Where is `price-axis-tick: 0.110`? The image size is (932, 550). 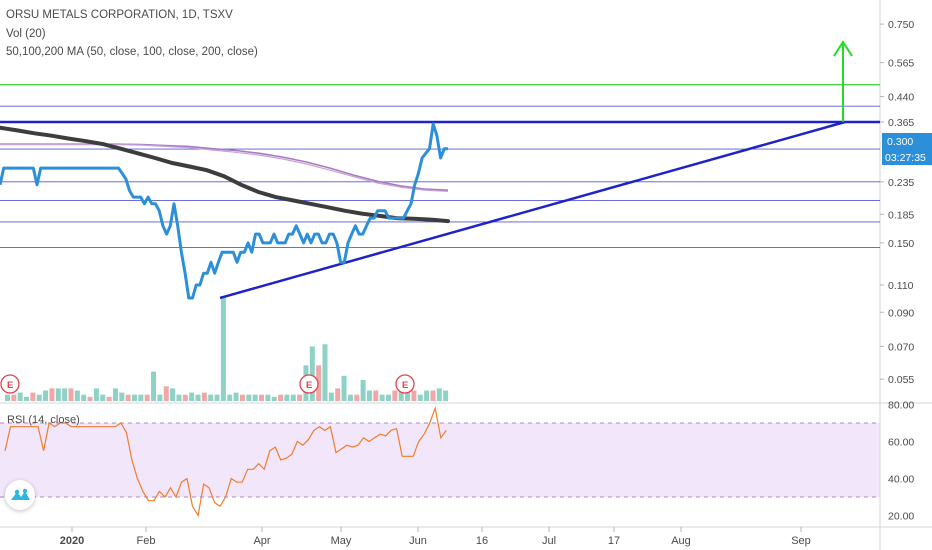 price-axis-tick: 0.110 is located at coordinates (901, 286).